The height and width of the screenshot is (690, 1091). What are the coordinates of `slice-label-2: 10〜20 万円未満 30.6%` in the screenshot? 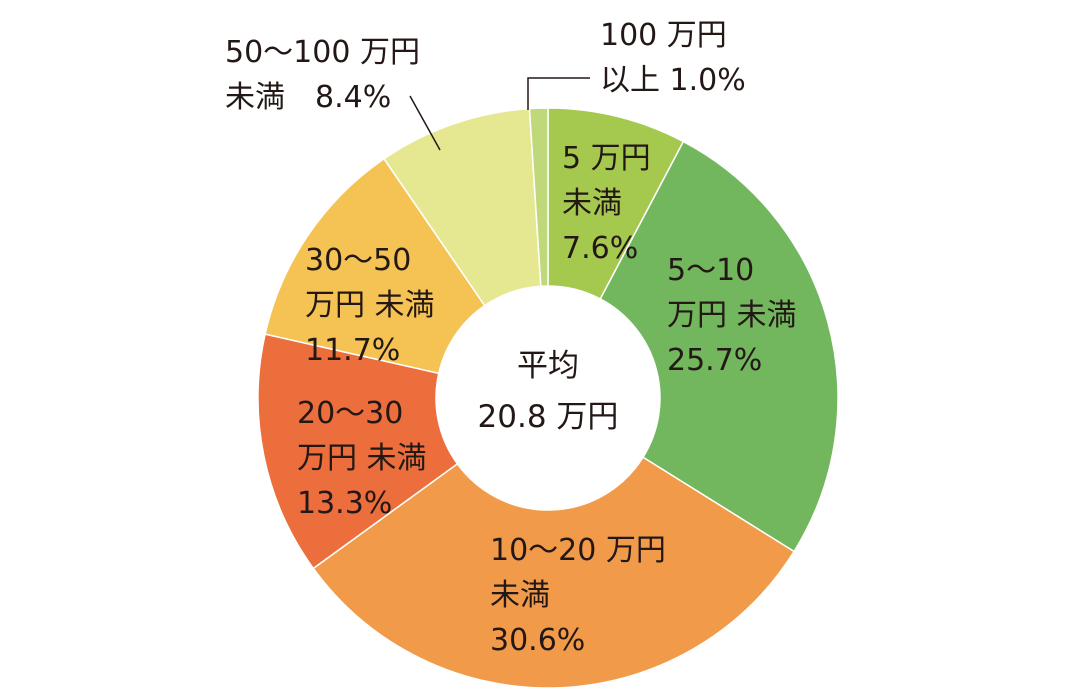 It's located at (578, 595).